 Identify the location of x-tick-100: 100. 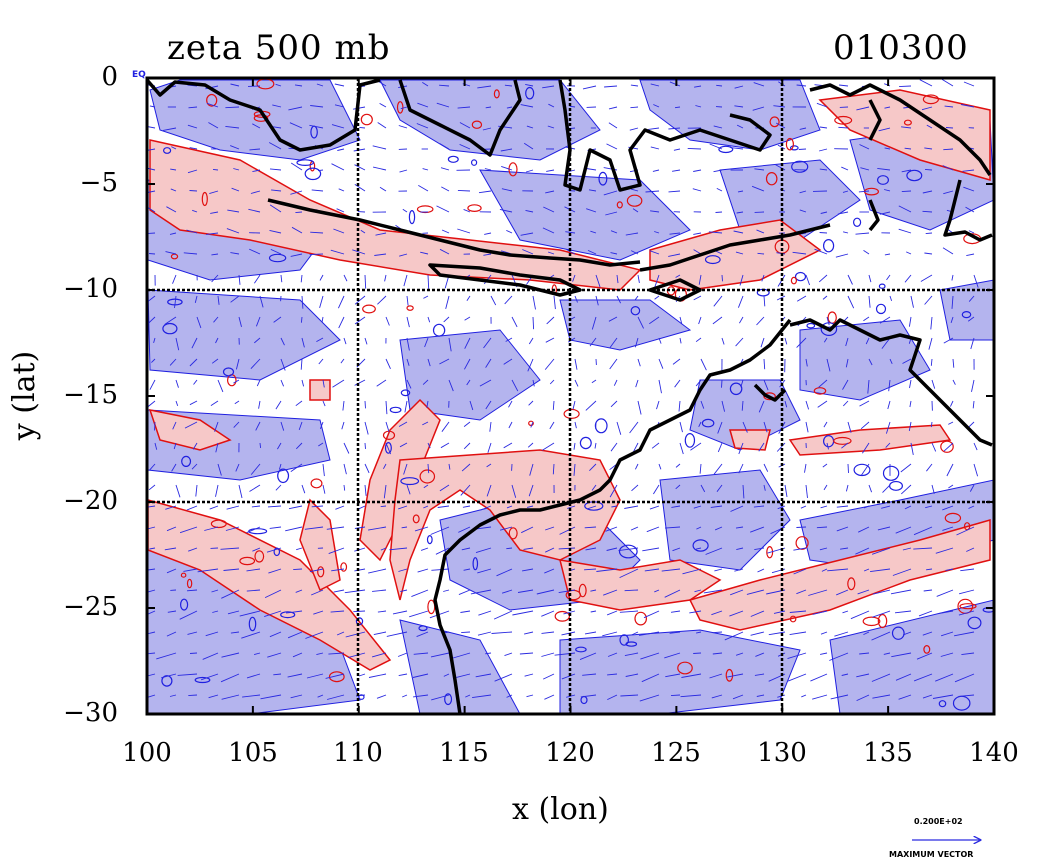
(147, 753).